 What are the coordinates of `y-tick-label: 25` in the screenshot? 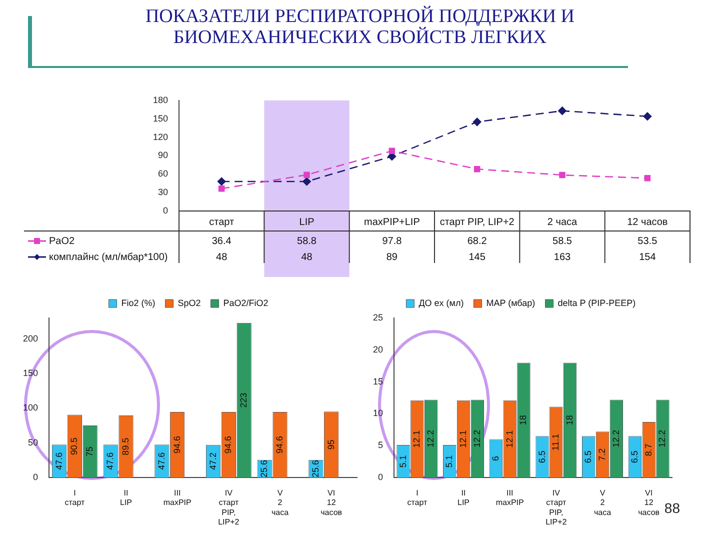 It's located at (378, 317).